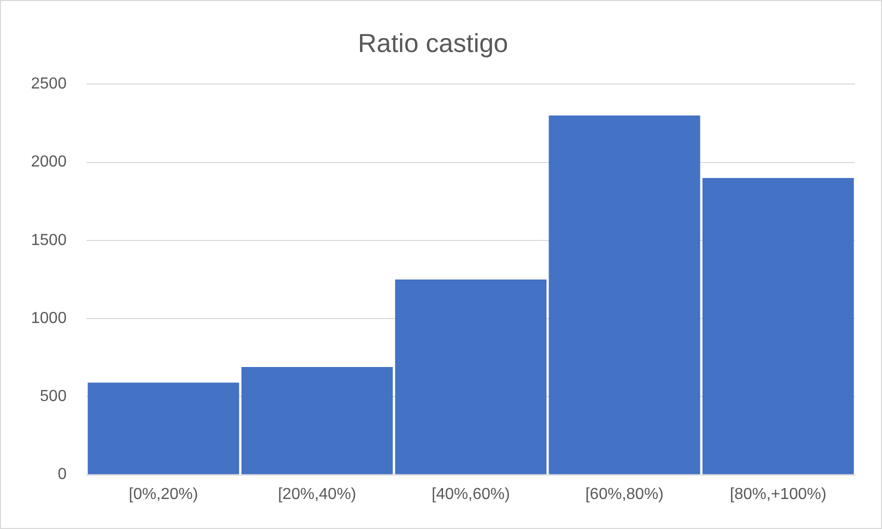 The height and width of the screenshot is (529, 882). What do you see at coordinates (317, 494) in the screenshot?
I see `x-tick-label: [20%,40%)` at bounding box center [317, 494].